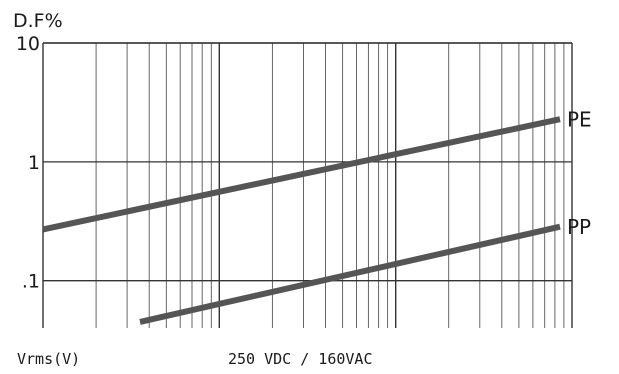  What do you see at coordinates (34, 163) in the screenshot?
I see `y-tick-label: 1` at bounding box center [34, 163].